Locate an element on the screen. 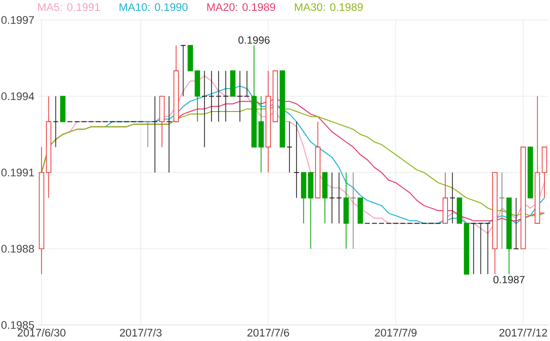 The image size is (550, 341). y-tick-label: 0.1991 is located at coordinates (17, 172).